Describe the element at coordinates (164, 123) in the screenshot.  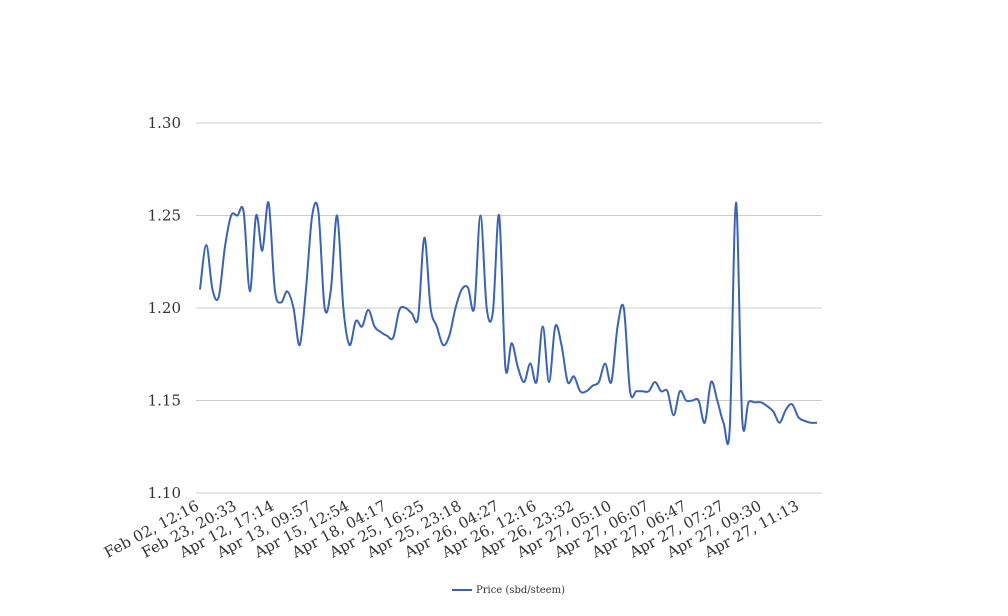
I see `y-tick-label: 1.30` at that location.